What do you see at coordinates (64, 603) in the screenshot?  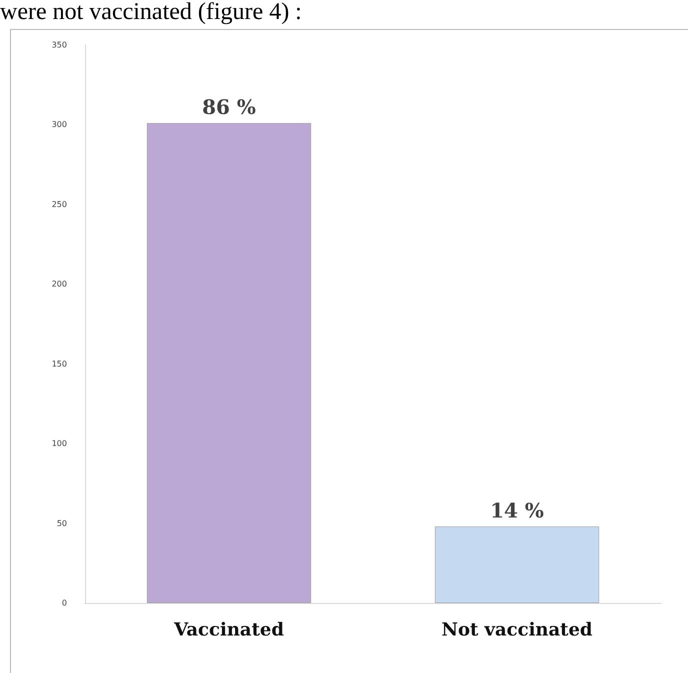 I see `y-tick-label: 0` at bounding box center [64, 603].